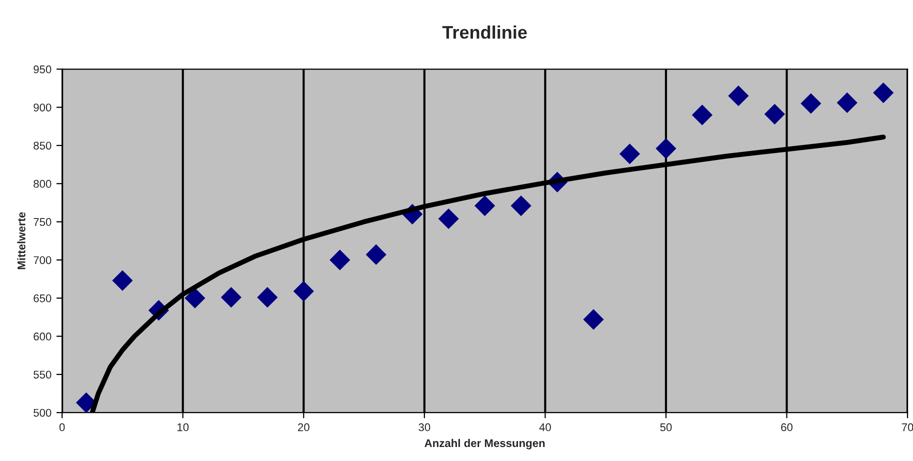 This screenshot has width=913, height=461. I want to click on y-tick-label: 600, so click(43, 336).